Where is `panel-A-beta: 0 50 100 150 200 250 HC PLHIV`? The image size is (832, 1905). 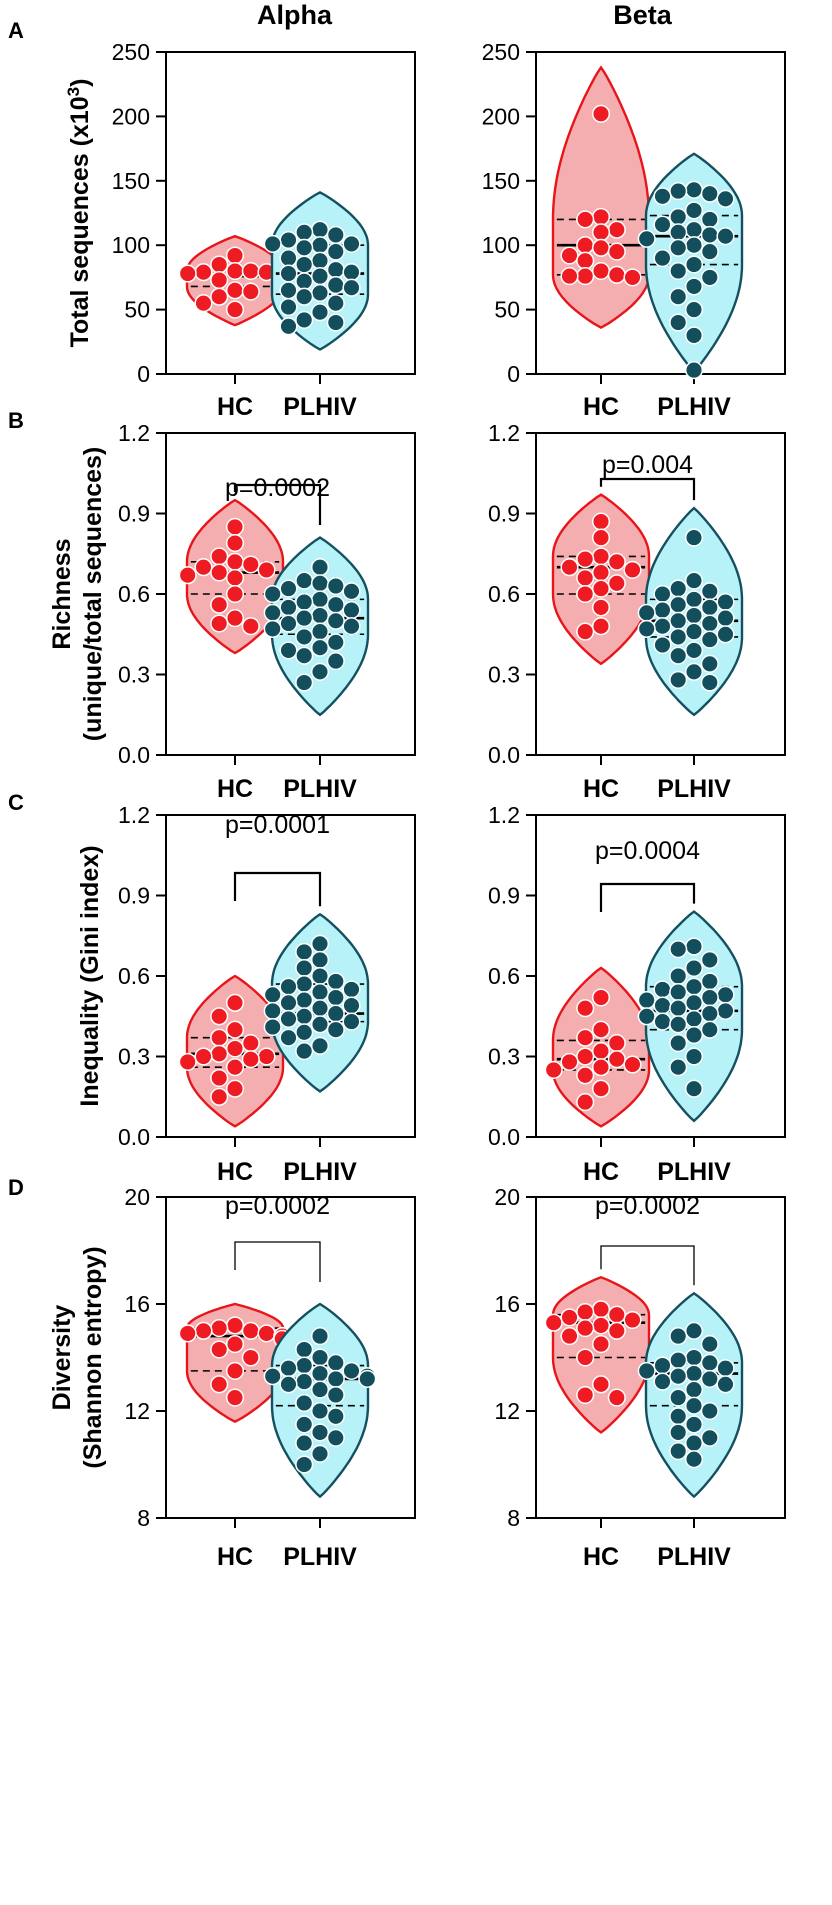 panel-A-beta: 0 50 100 150 200 250 HC PLHIV is located at coordinates (634, 230).